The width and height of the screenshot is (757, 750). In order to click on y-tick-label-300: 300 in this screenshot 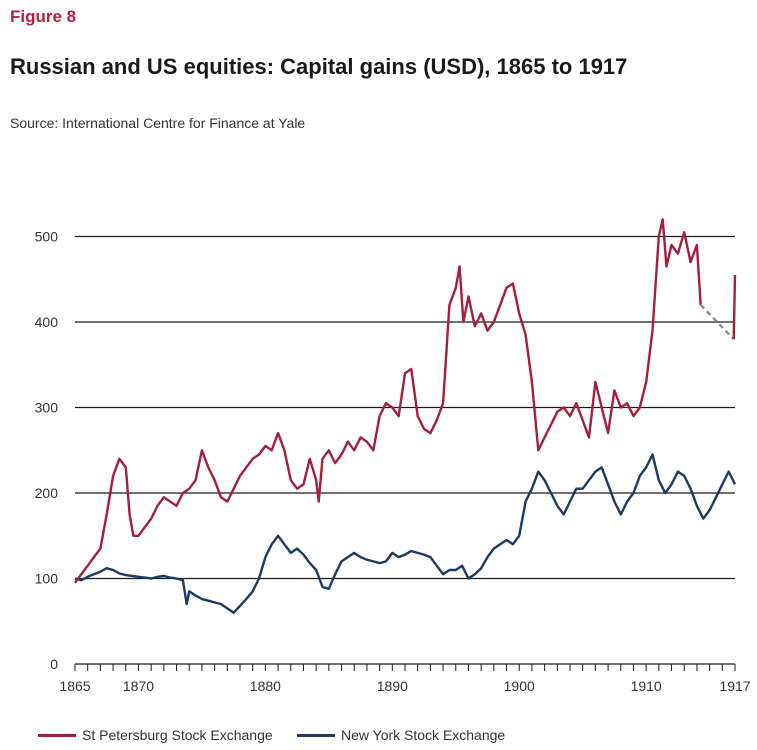, I will do `click(47, 408)`.